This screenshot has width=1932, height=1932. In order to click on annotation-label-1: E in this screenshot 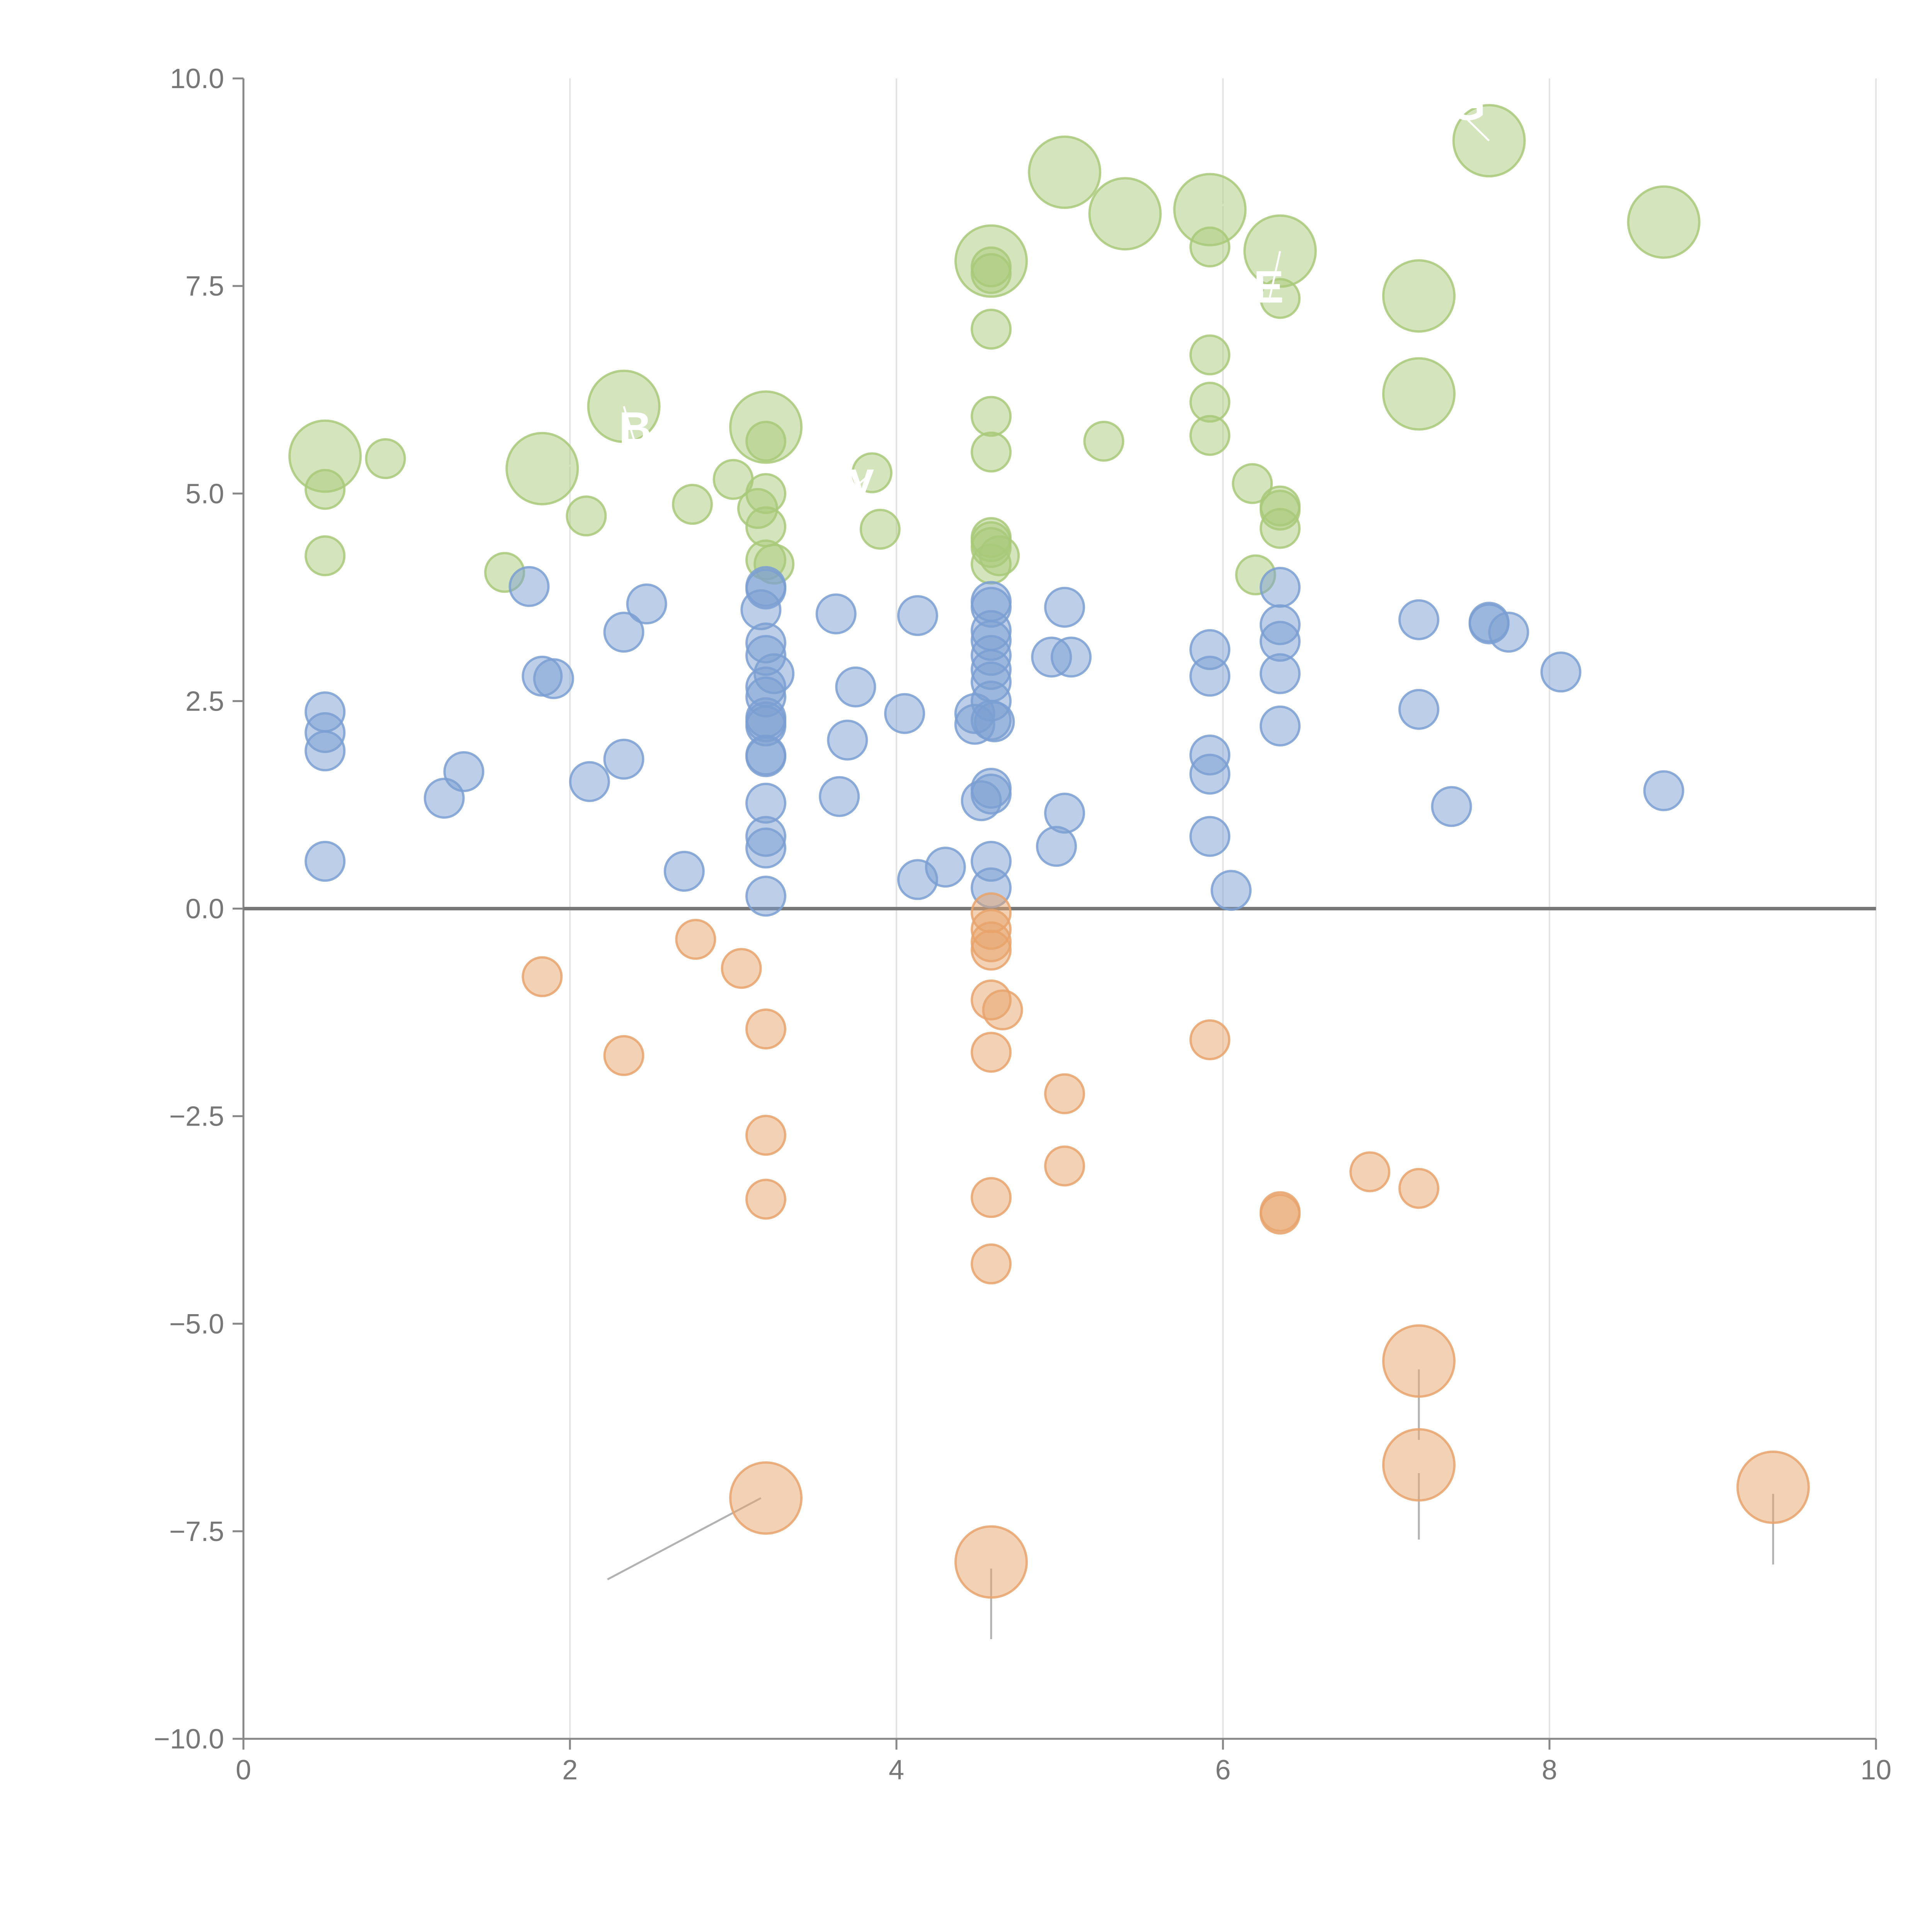, I will do `click(1269, 287)`.